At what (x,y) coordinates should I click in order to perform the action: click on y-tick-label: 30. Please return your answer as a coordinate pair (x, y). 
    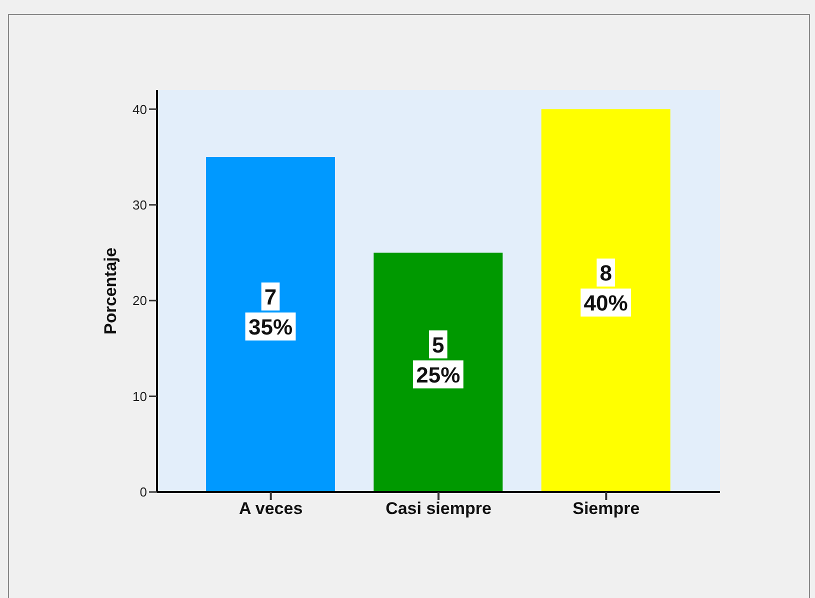
    Looking at the image, I should click on (139, 204).